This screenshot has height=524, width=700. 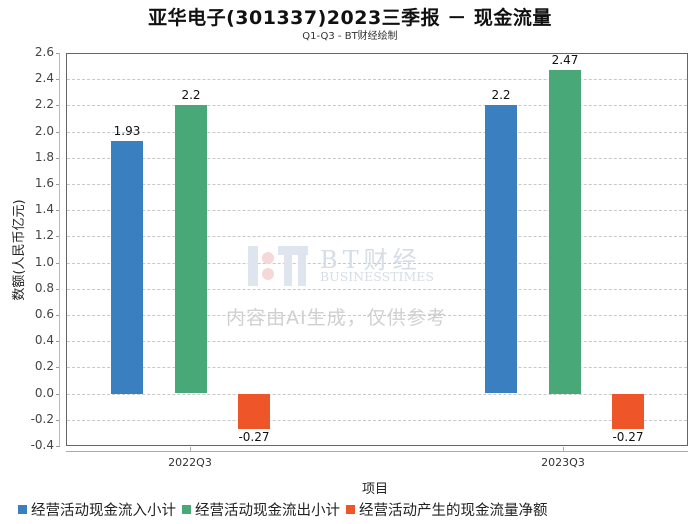 I want to click on x-tick-label: 2023Q3, so click(x=563, y=462).